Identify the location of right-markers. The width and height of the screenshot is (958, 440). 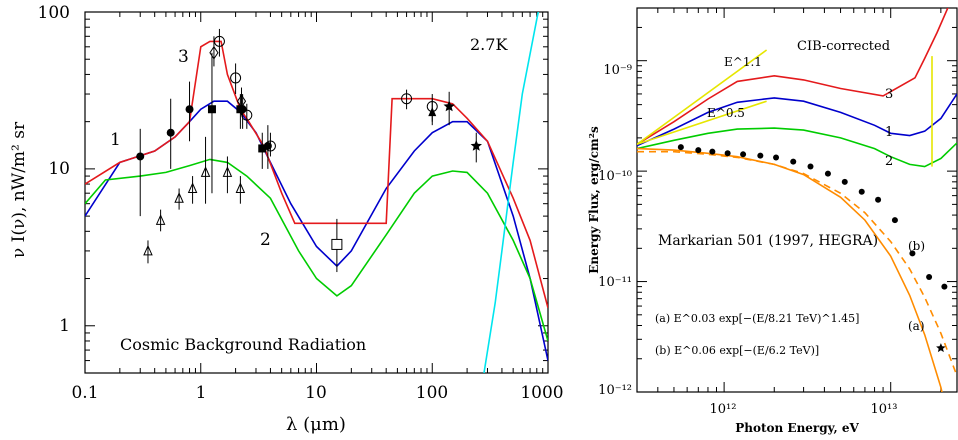
(812, 248).